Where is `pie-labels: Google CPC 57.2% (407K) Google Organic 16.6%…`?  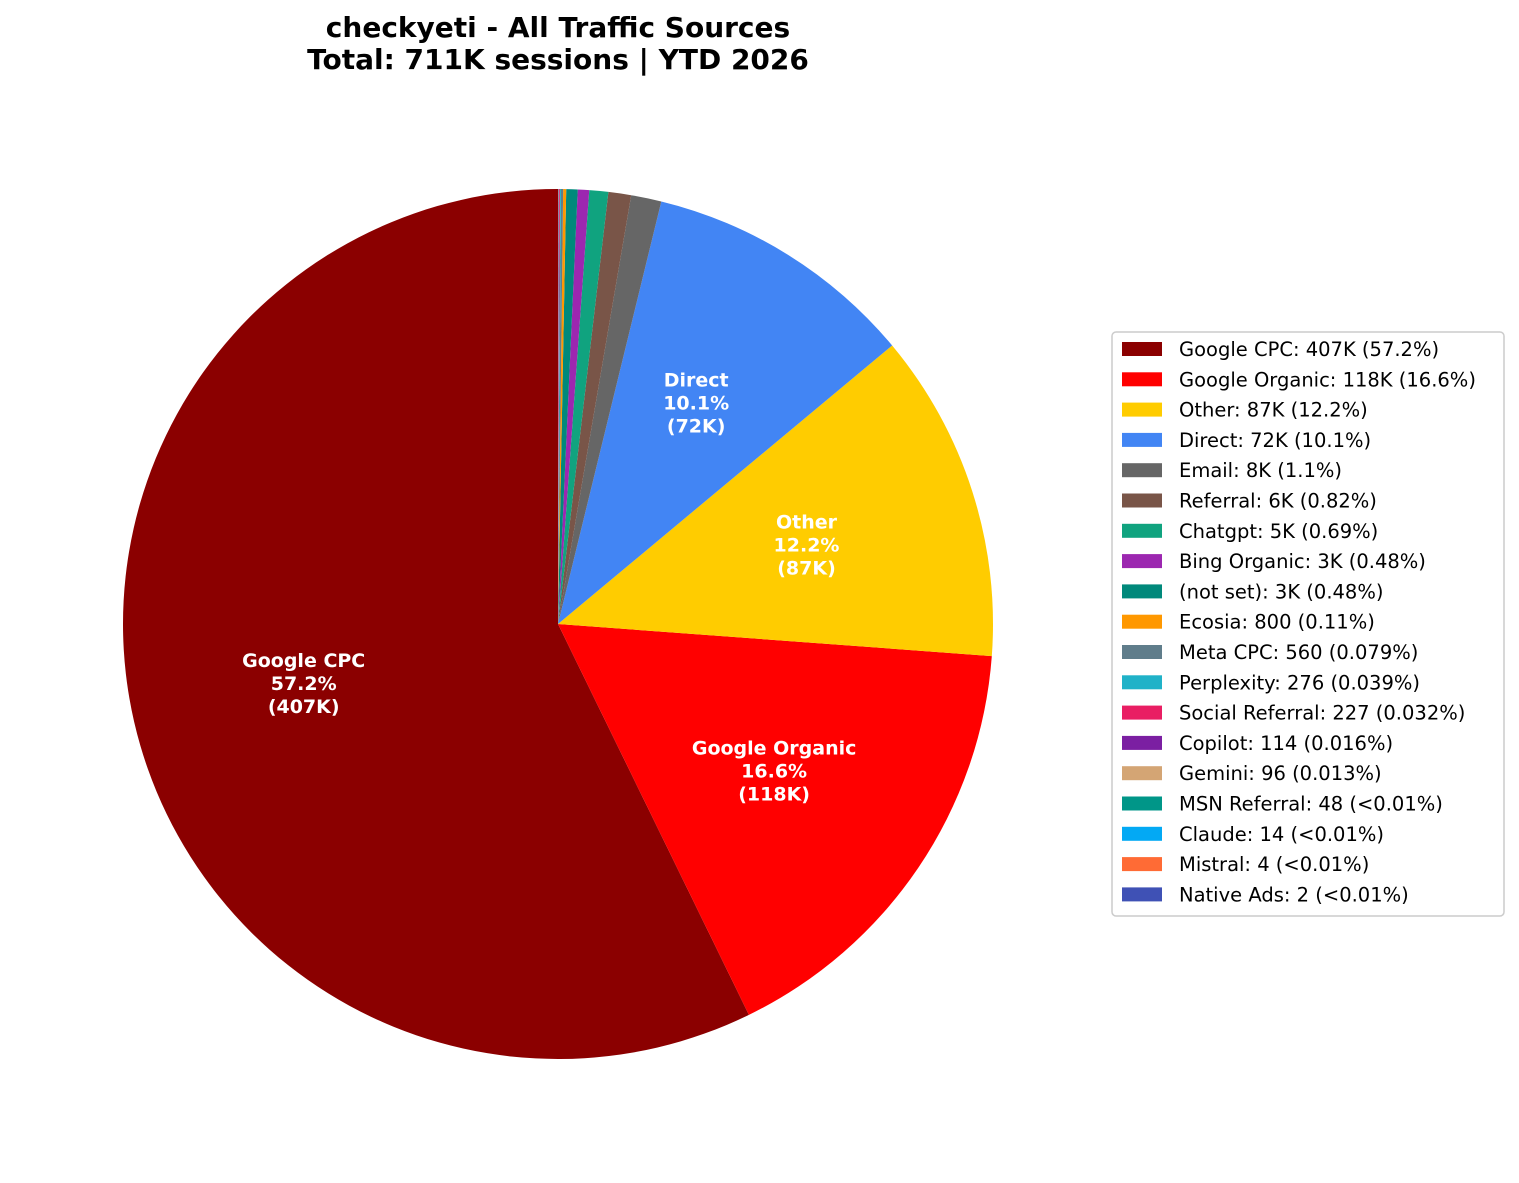
pie-labels: Google CPC 57.2% (407K) Google Organic 16.6%… is located at coordinates (549, 588).